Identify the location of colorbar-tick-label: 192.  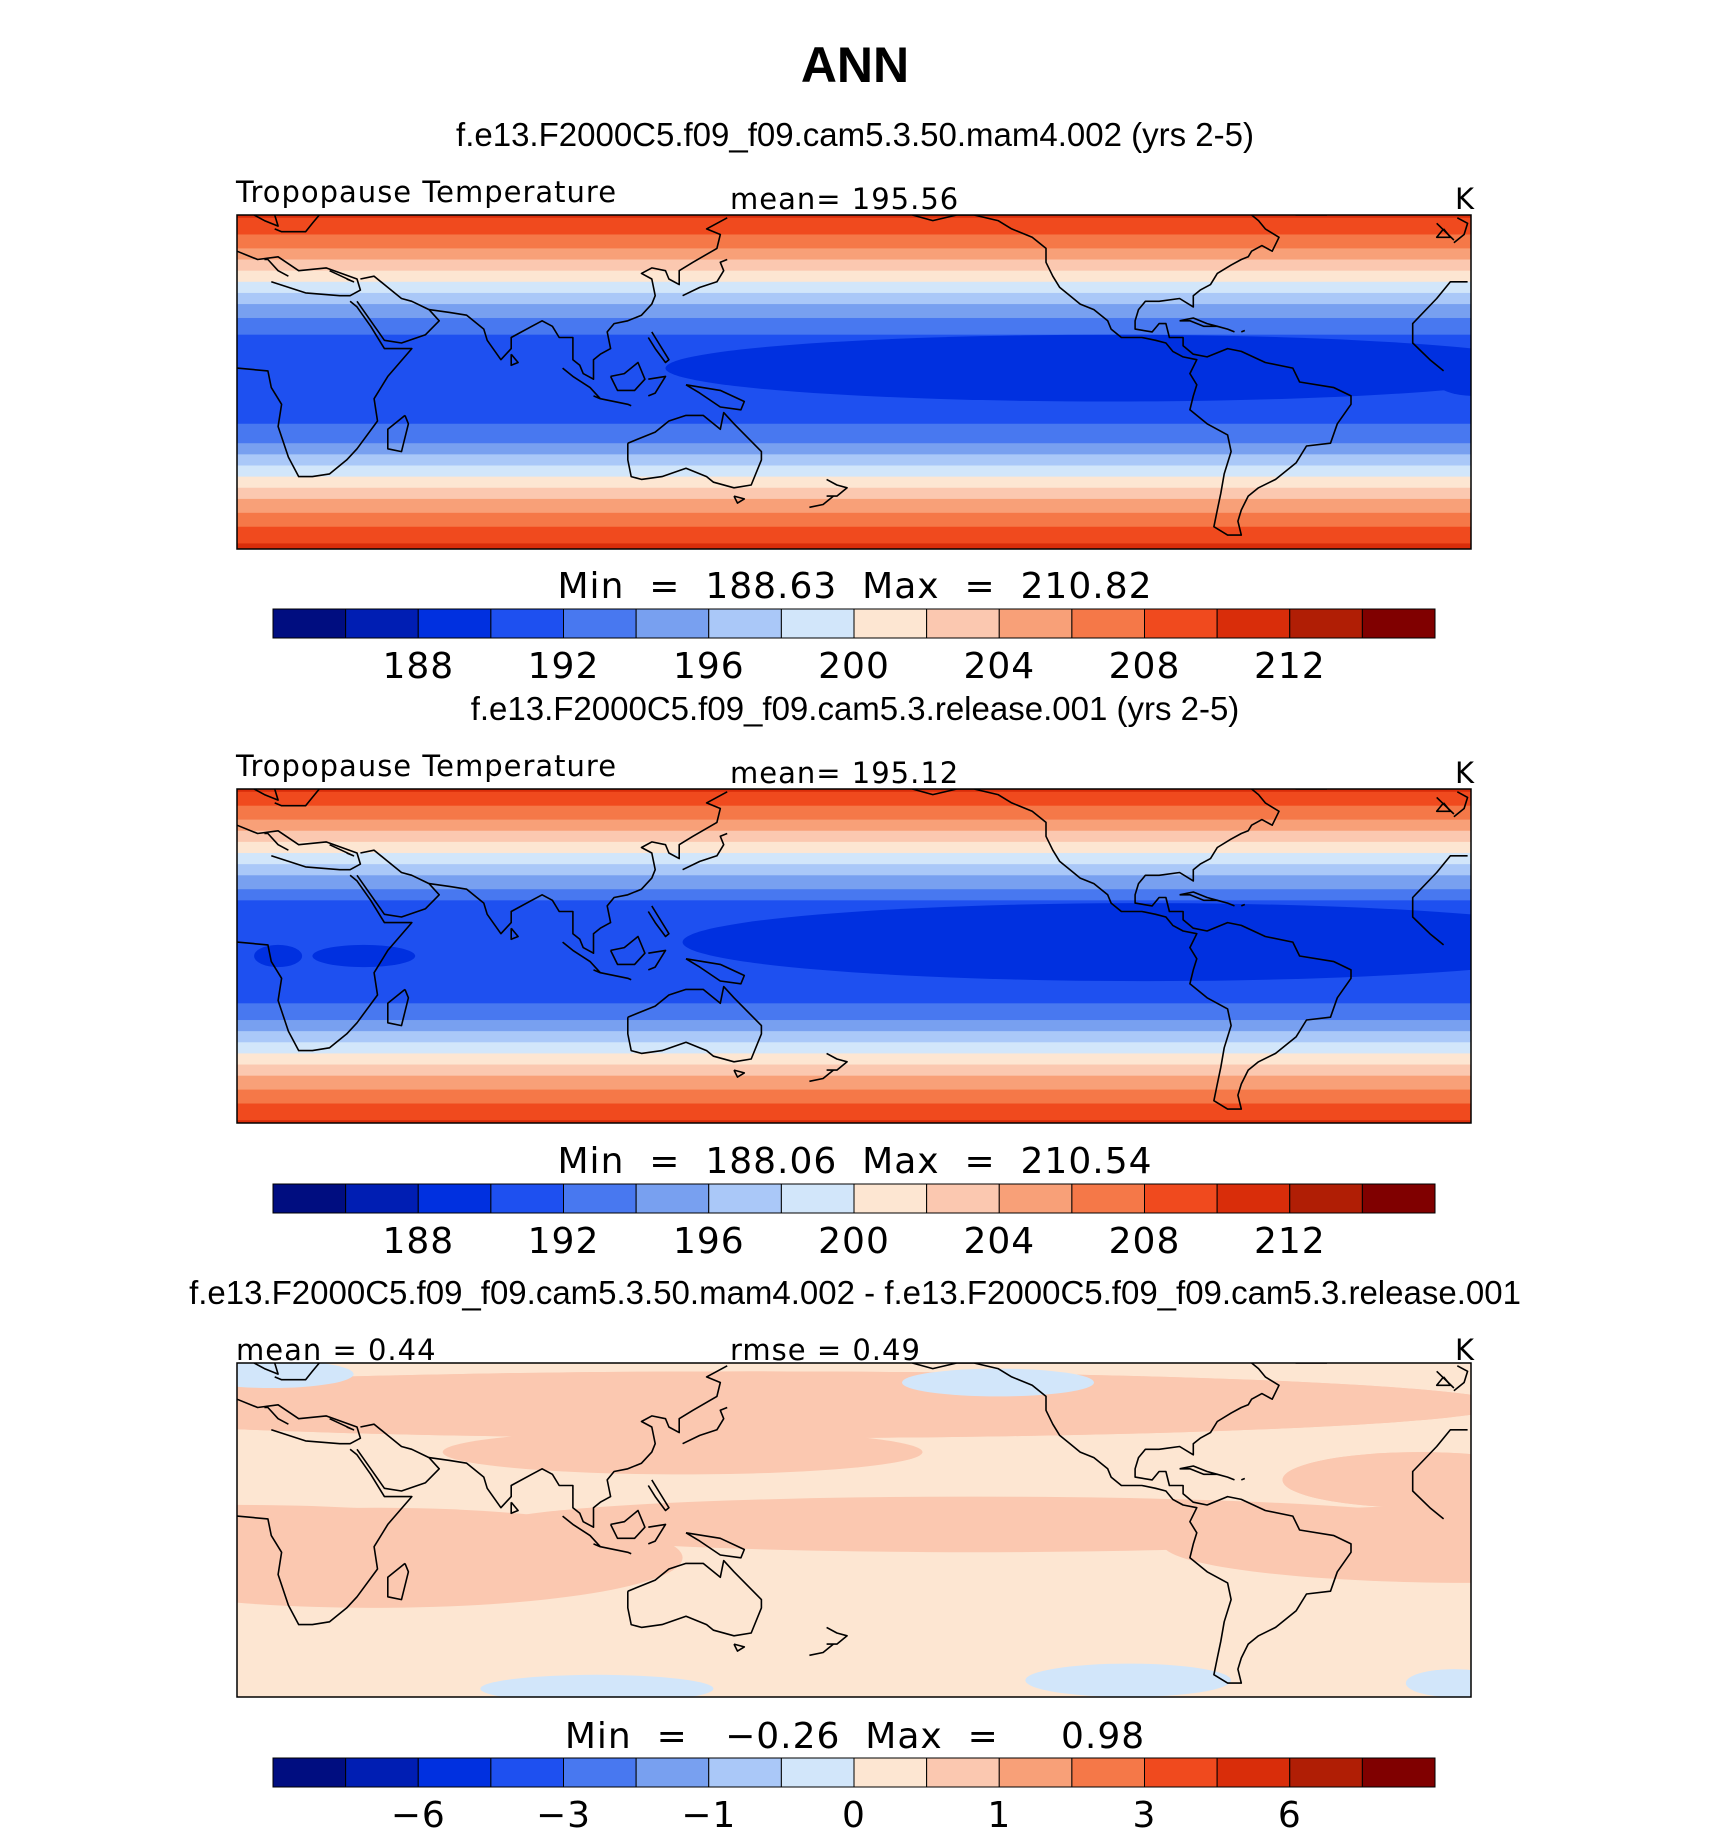
(564, 1241).